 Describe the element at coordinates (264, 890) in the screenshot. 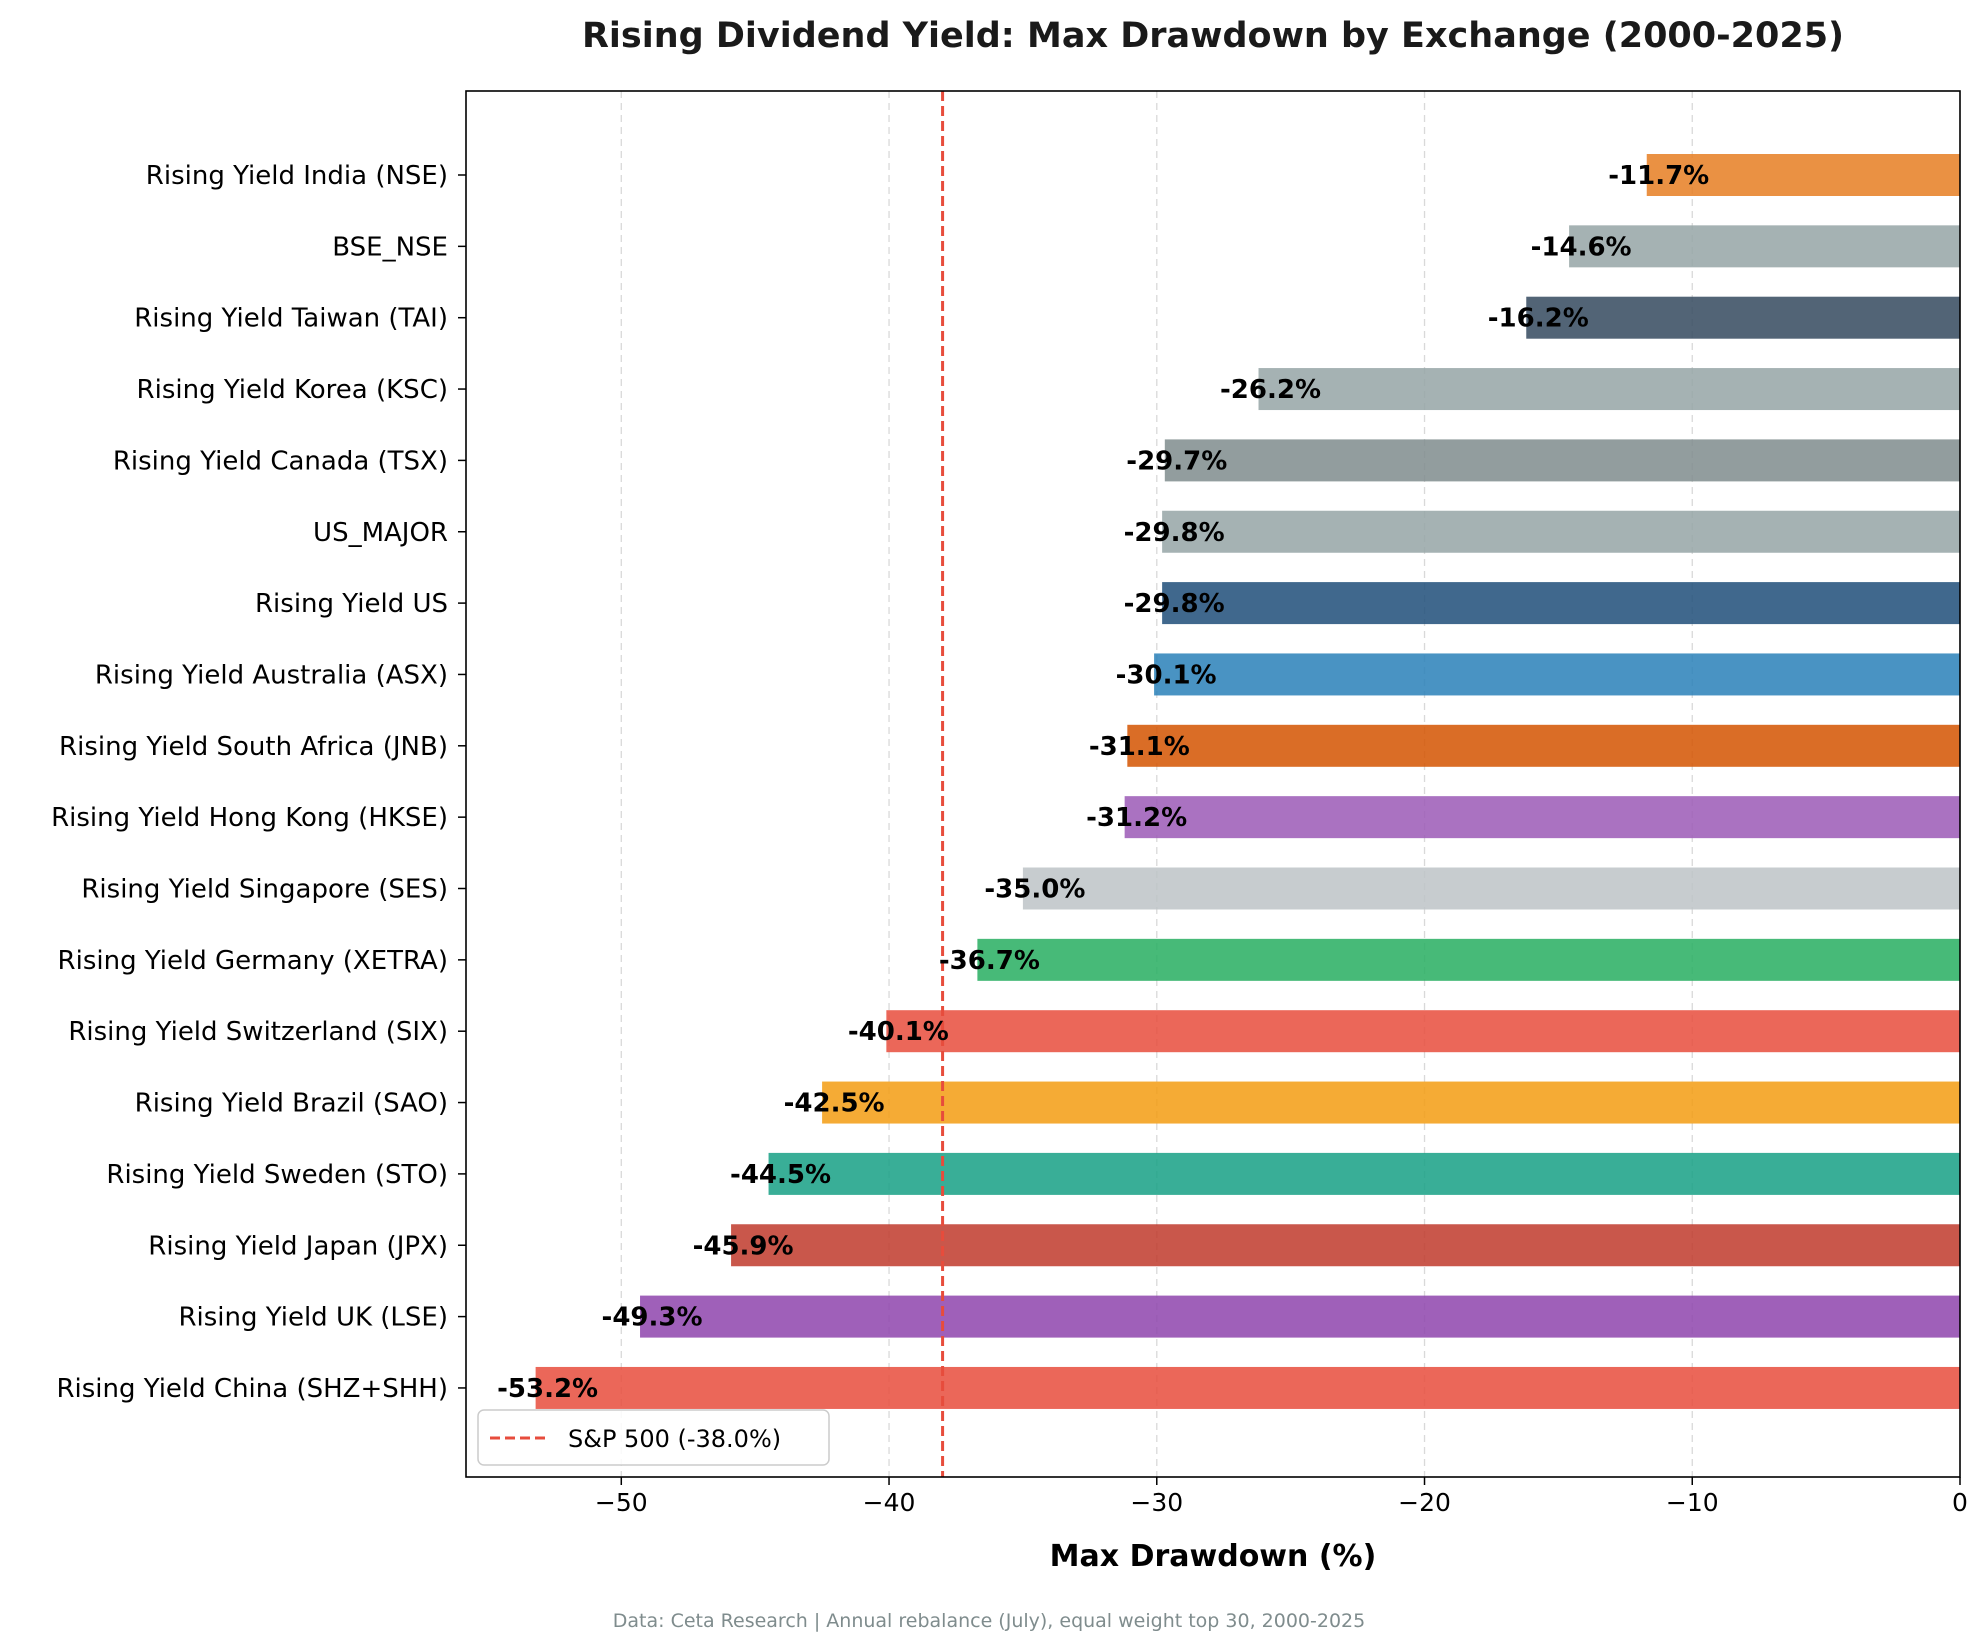

I see `category-label: Rising Yield Singapore (SES)` at that location.